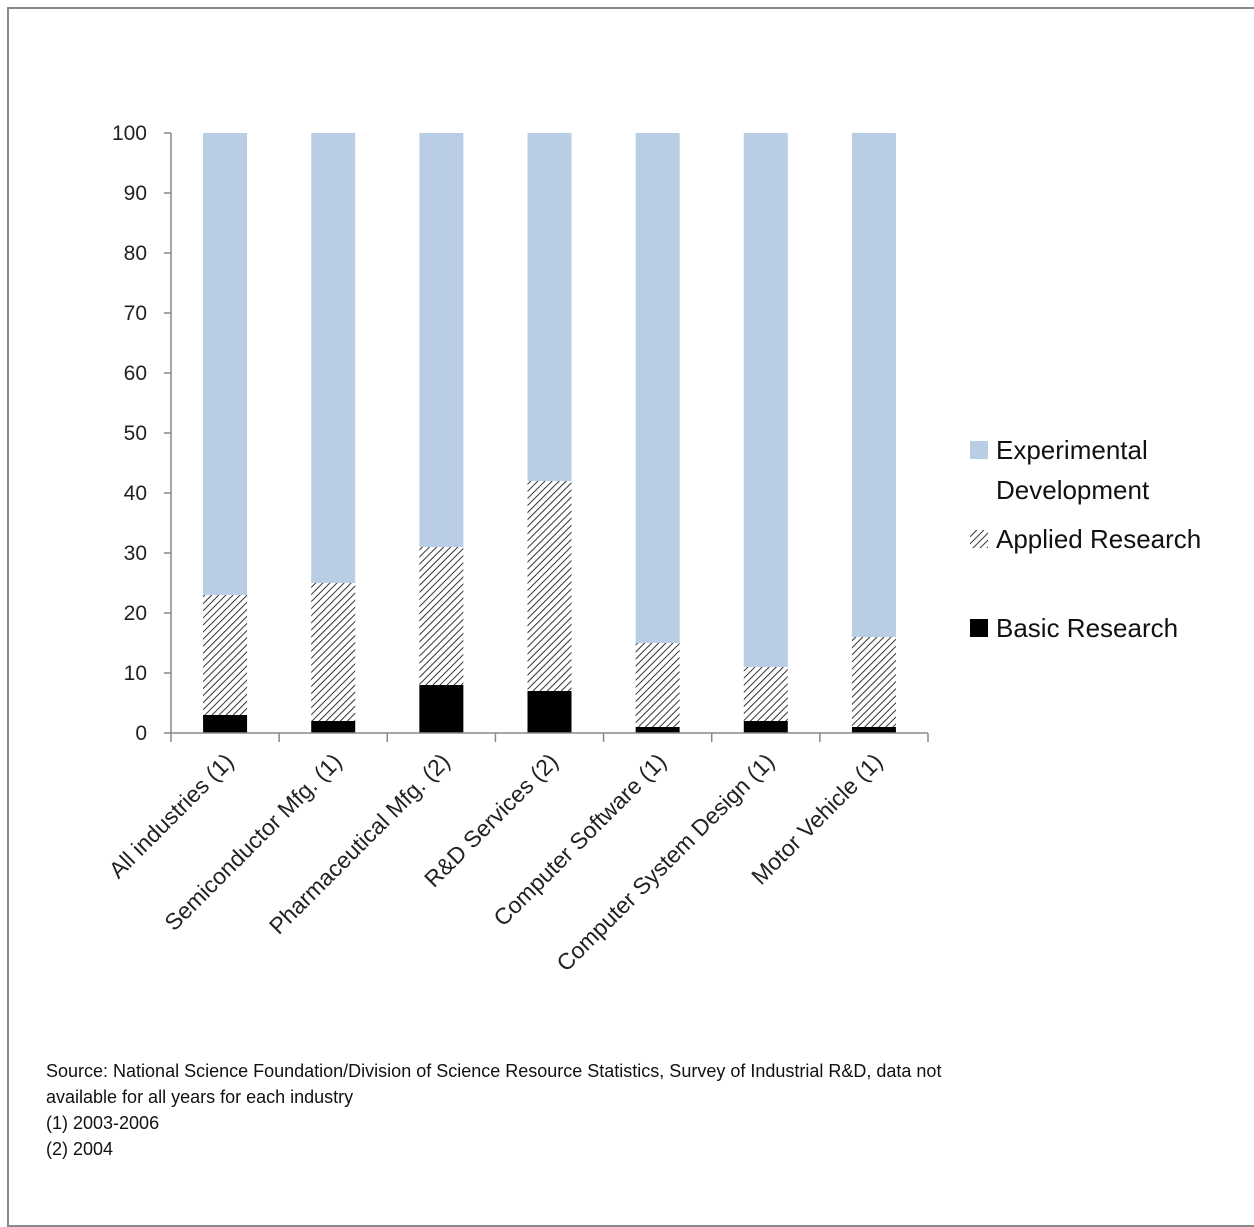 This screenshot has height=1227, width=1254. Describe the element at coordinates (80, 1149) in the screenshot. I see `source-line-4: (2) 2004` at that location.